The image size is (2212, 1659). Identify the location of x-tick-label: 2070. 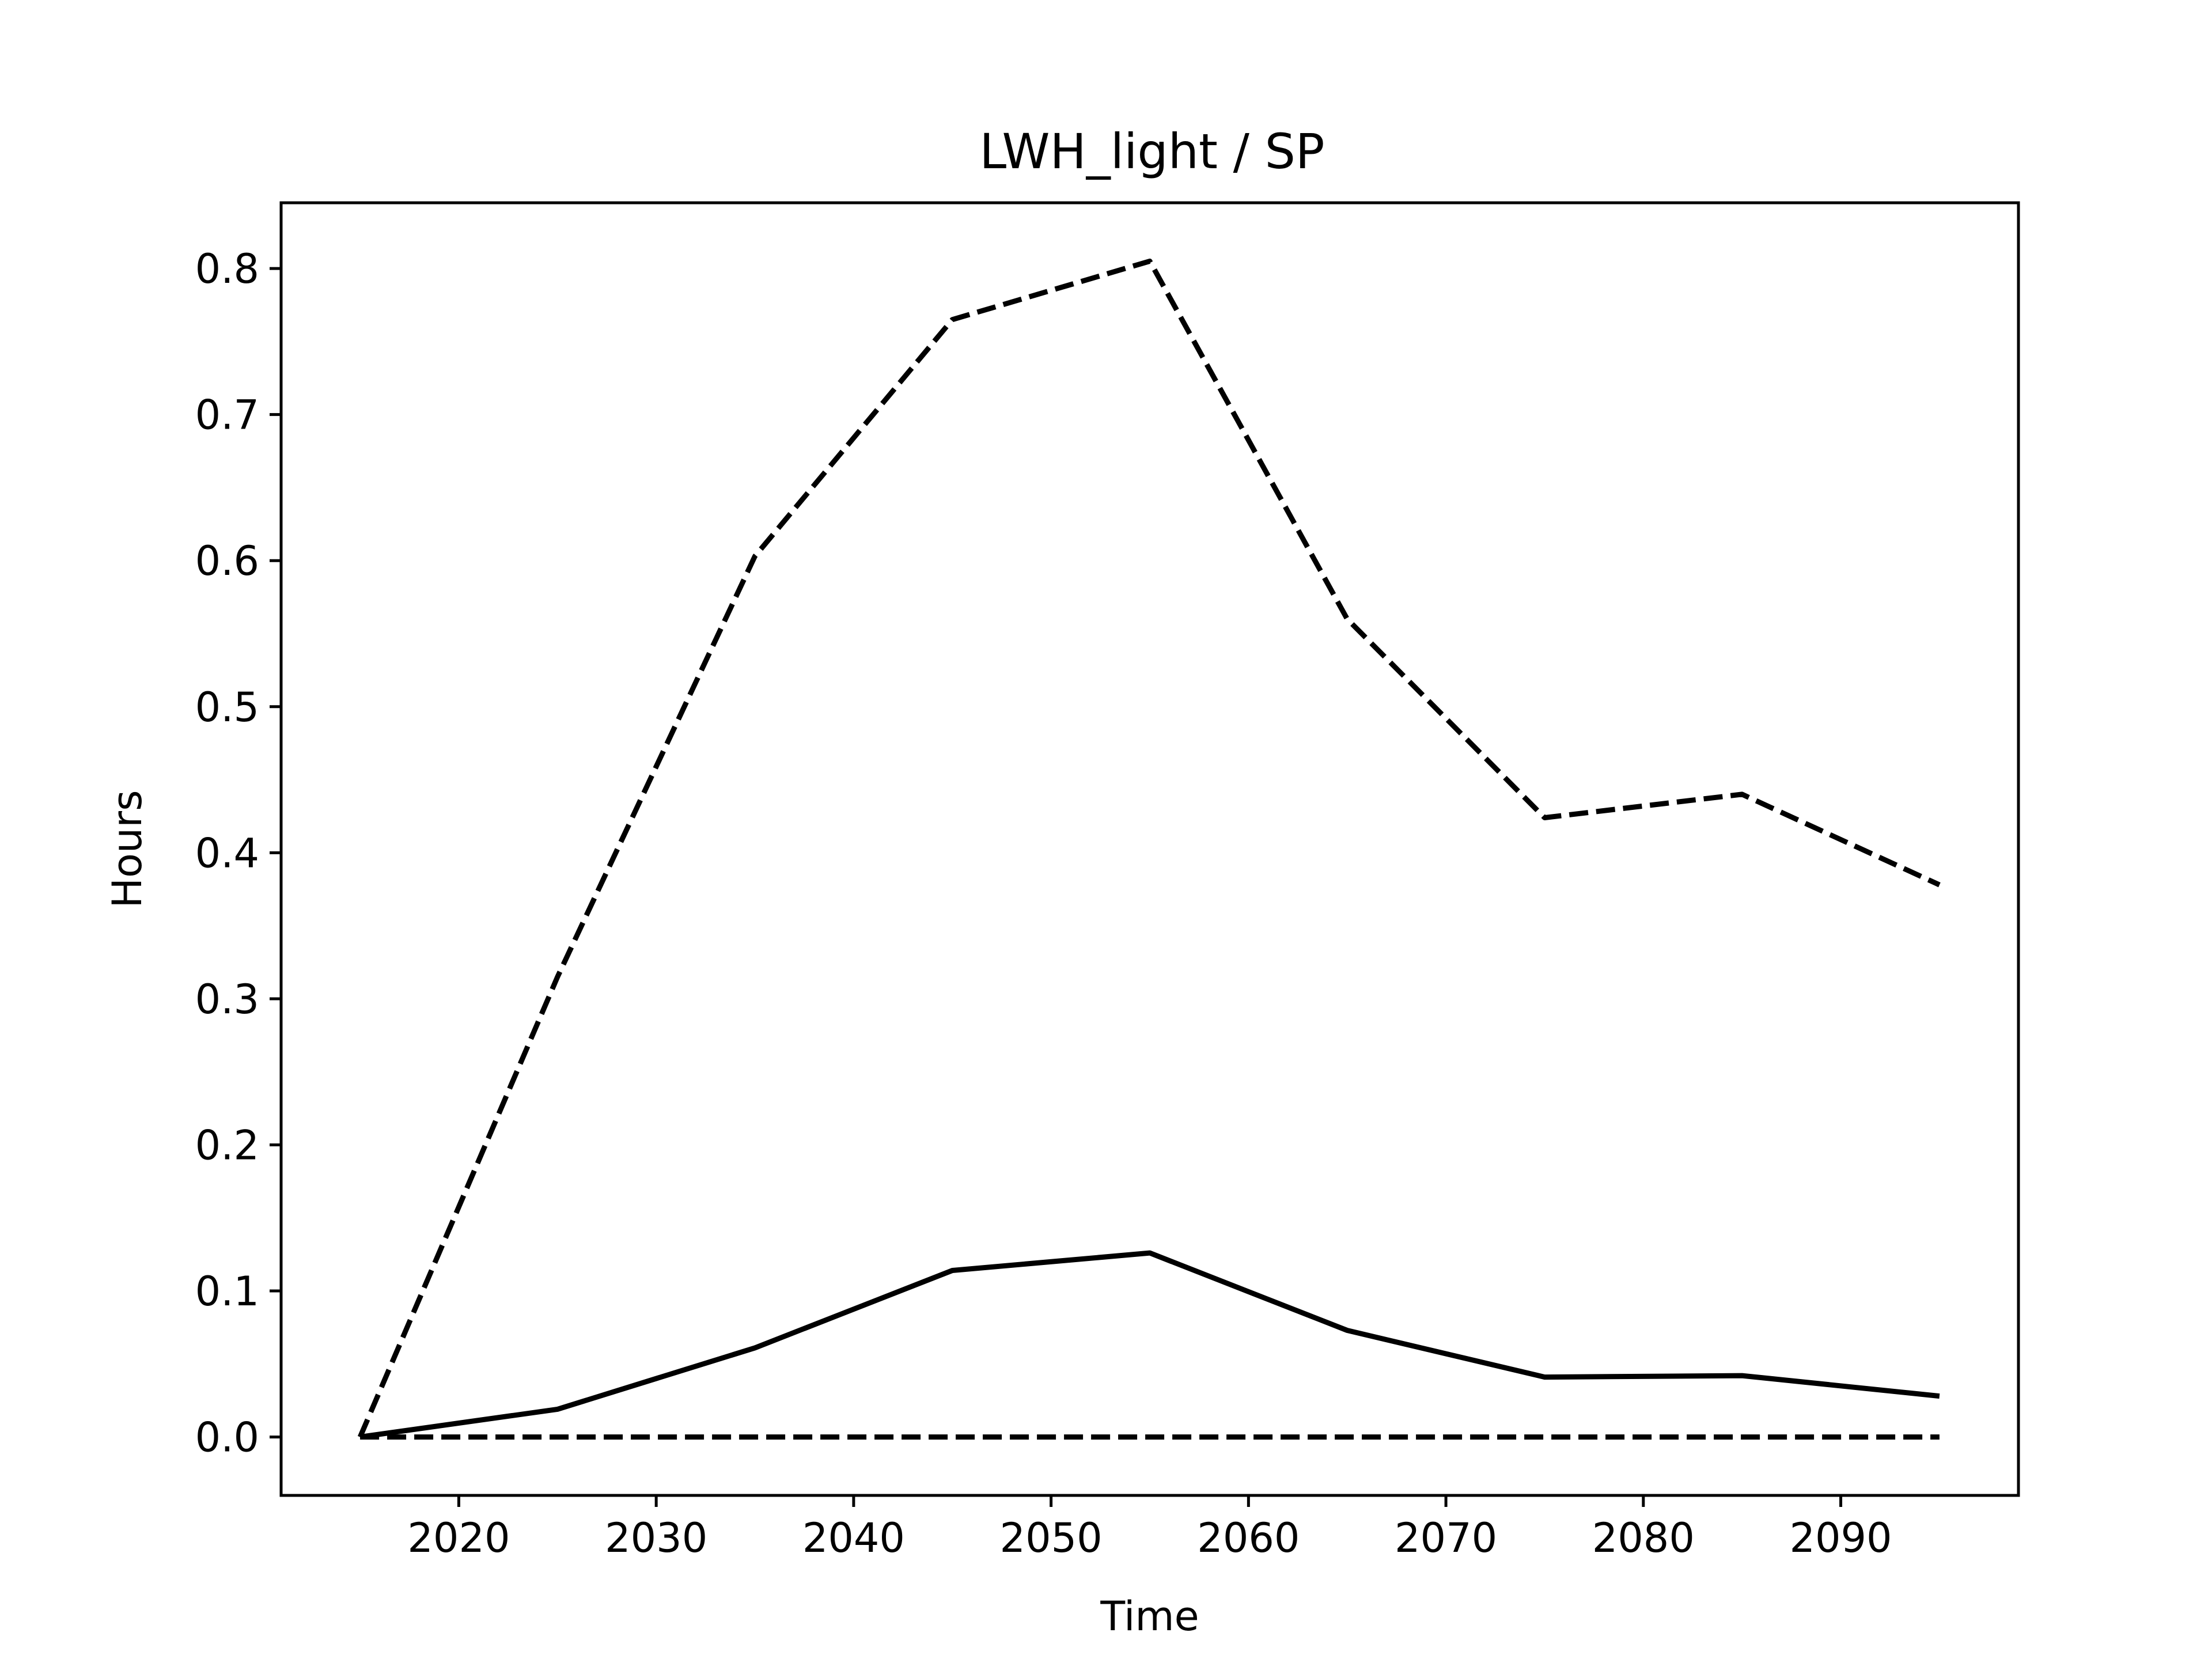
(1446, 1538).